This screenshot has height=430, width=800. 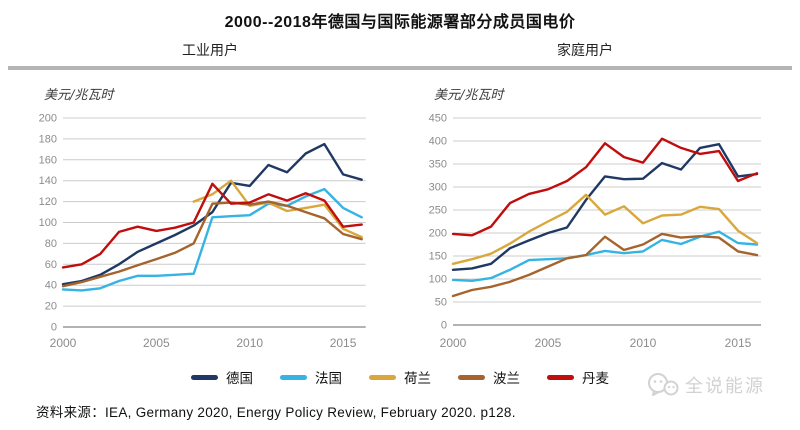 I want to click on y-tick-label: 80, so click(x=51, y=244).